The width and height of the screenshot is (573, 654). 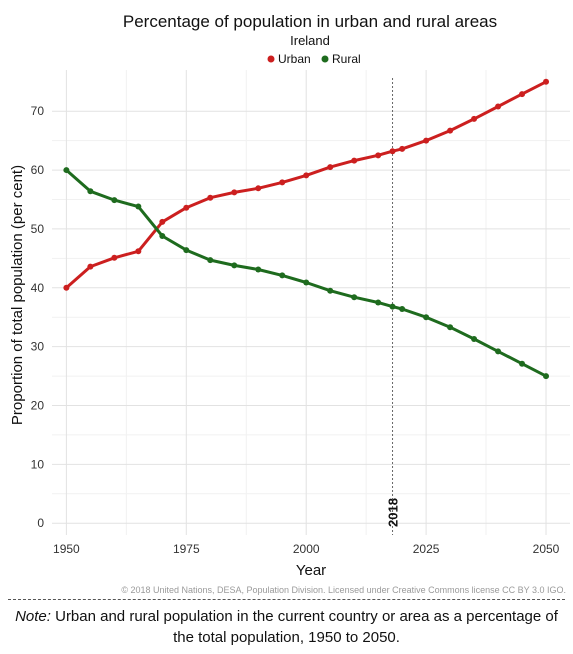 What do you see at coordinates (66, 549) in the screenshot?
I see `x-tick-label: 1950` at bounding box center [66, 549].